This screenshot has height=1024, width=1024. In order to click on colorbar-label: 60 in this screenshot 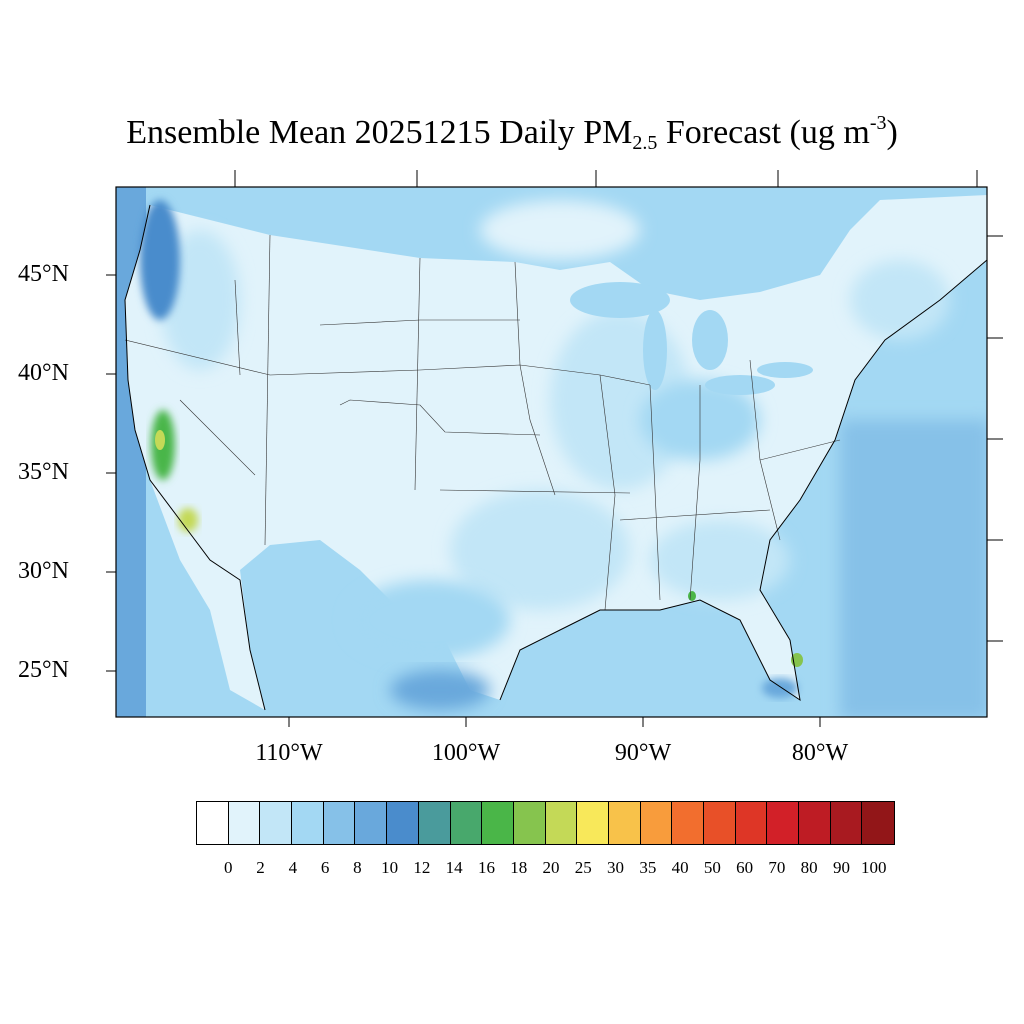, I will do `click(745, 867)`.